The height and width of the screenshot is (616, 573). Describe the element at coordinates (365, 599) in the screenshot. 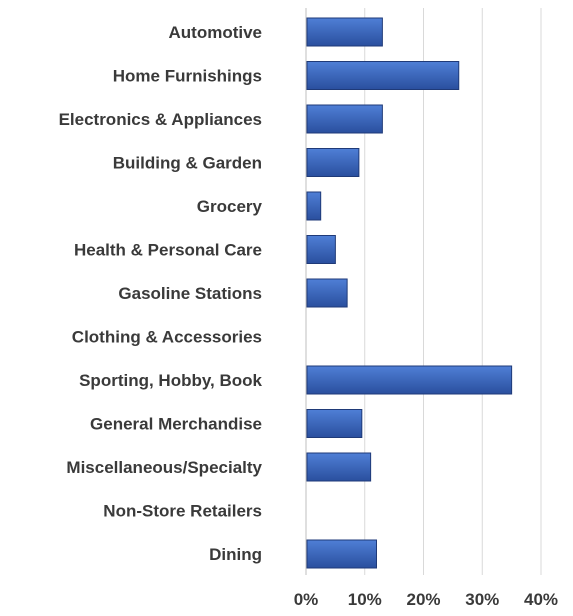

I see `x-tick-label: 10%` at that location.